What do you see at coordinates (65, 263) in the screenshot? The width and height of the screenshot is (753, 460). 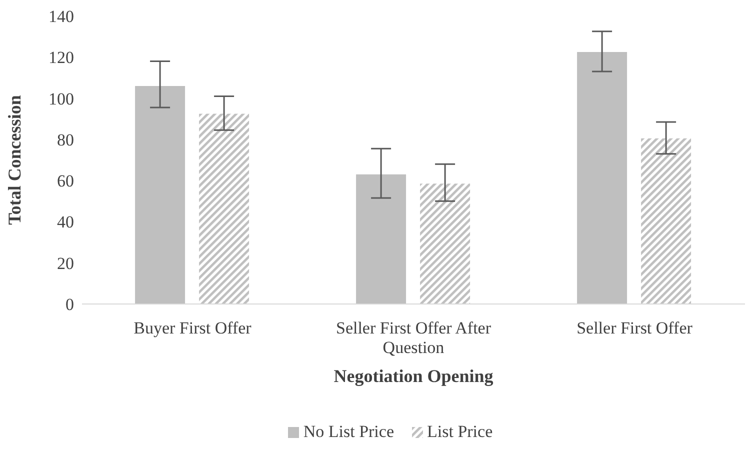 I see `y-tick-label: 20` at bounding box center [65, 263].